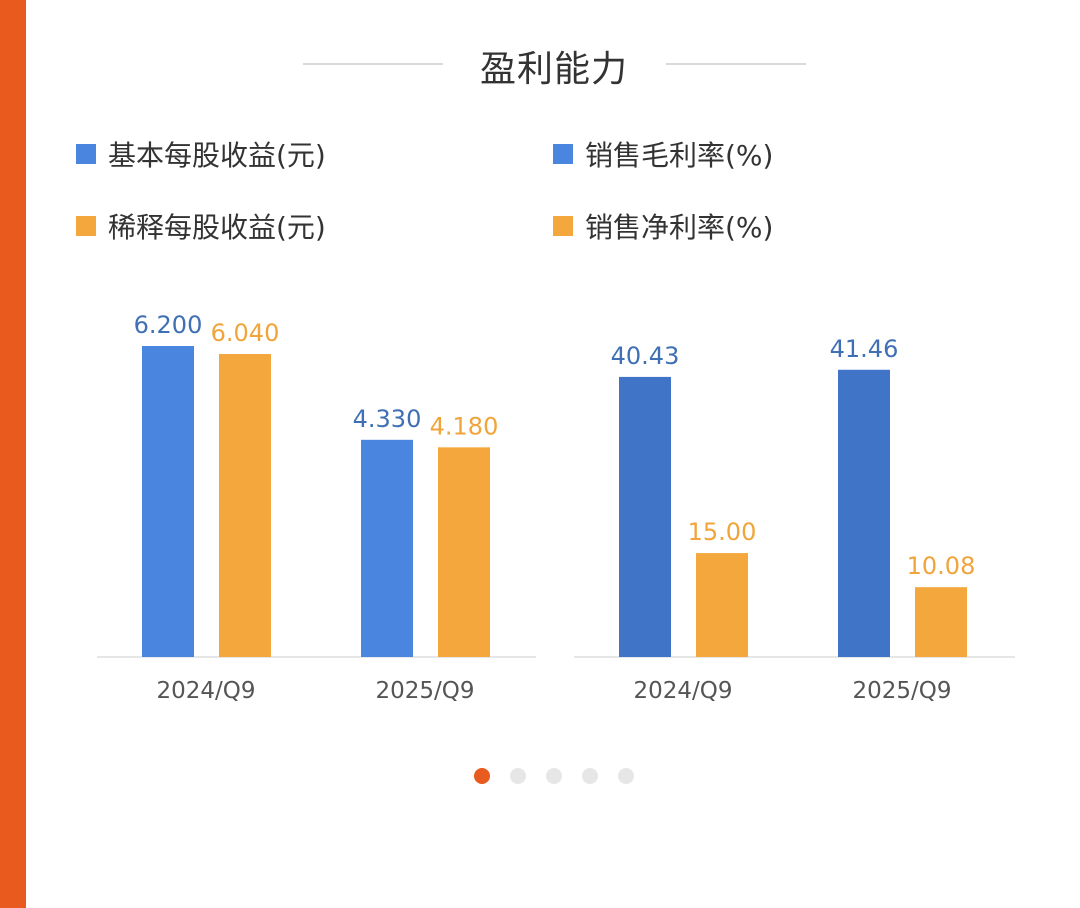 This screenshot has height=908, width=1080. What do you see at coordinates (679, 155) in the screenshot?
I see `legend-label: 销售毛利率(%)` at bounding box center [679, 155].